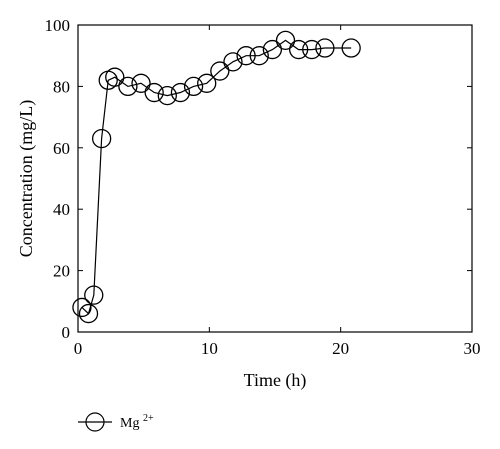 The image size is (500, 449). Describe the element at coordinates (78, 348) in the screenshot. I see `x-tick-label-0: 0` at that location.